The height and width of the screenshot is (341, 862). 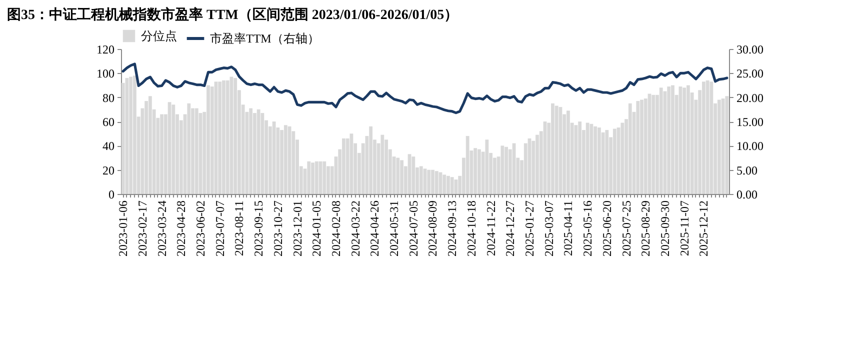 I want to click on x-tick-label: 2024-12-27, so click(x=510, y=228).